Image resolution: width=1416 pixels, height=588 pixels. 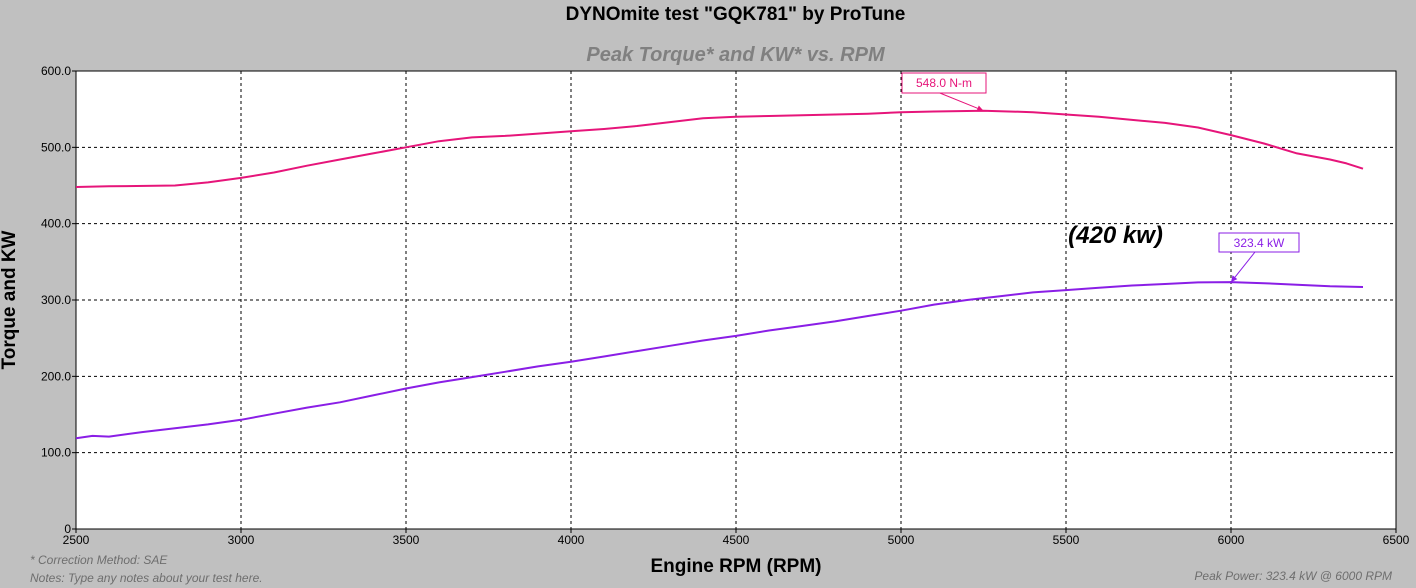 What do you see at coordinates (1396, 540) in the screenshot?
I see `x-tick-label: 6500` at bounding box center [1396, 540].